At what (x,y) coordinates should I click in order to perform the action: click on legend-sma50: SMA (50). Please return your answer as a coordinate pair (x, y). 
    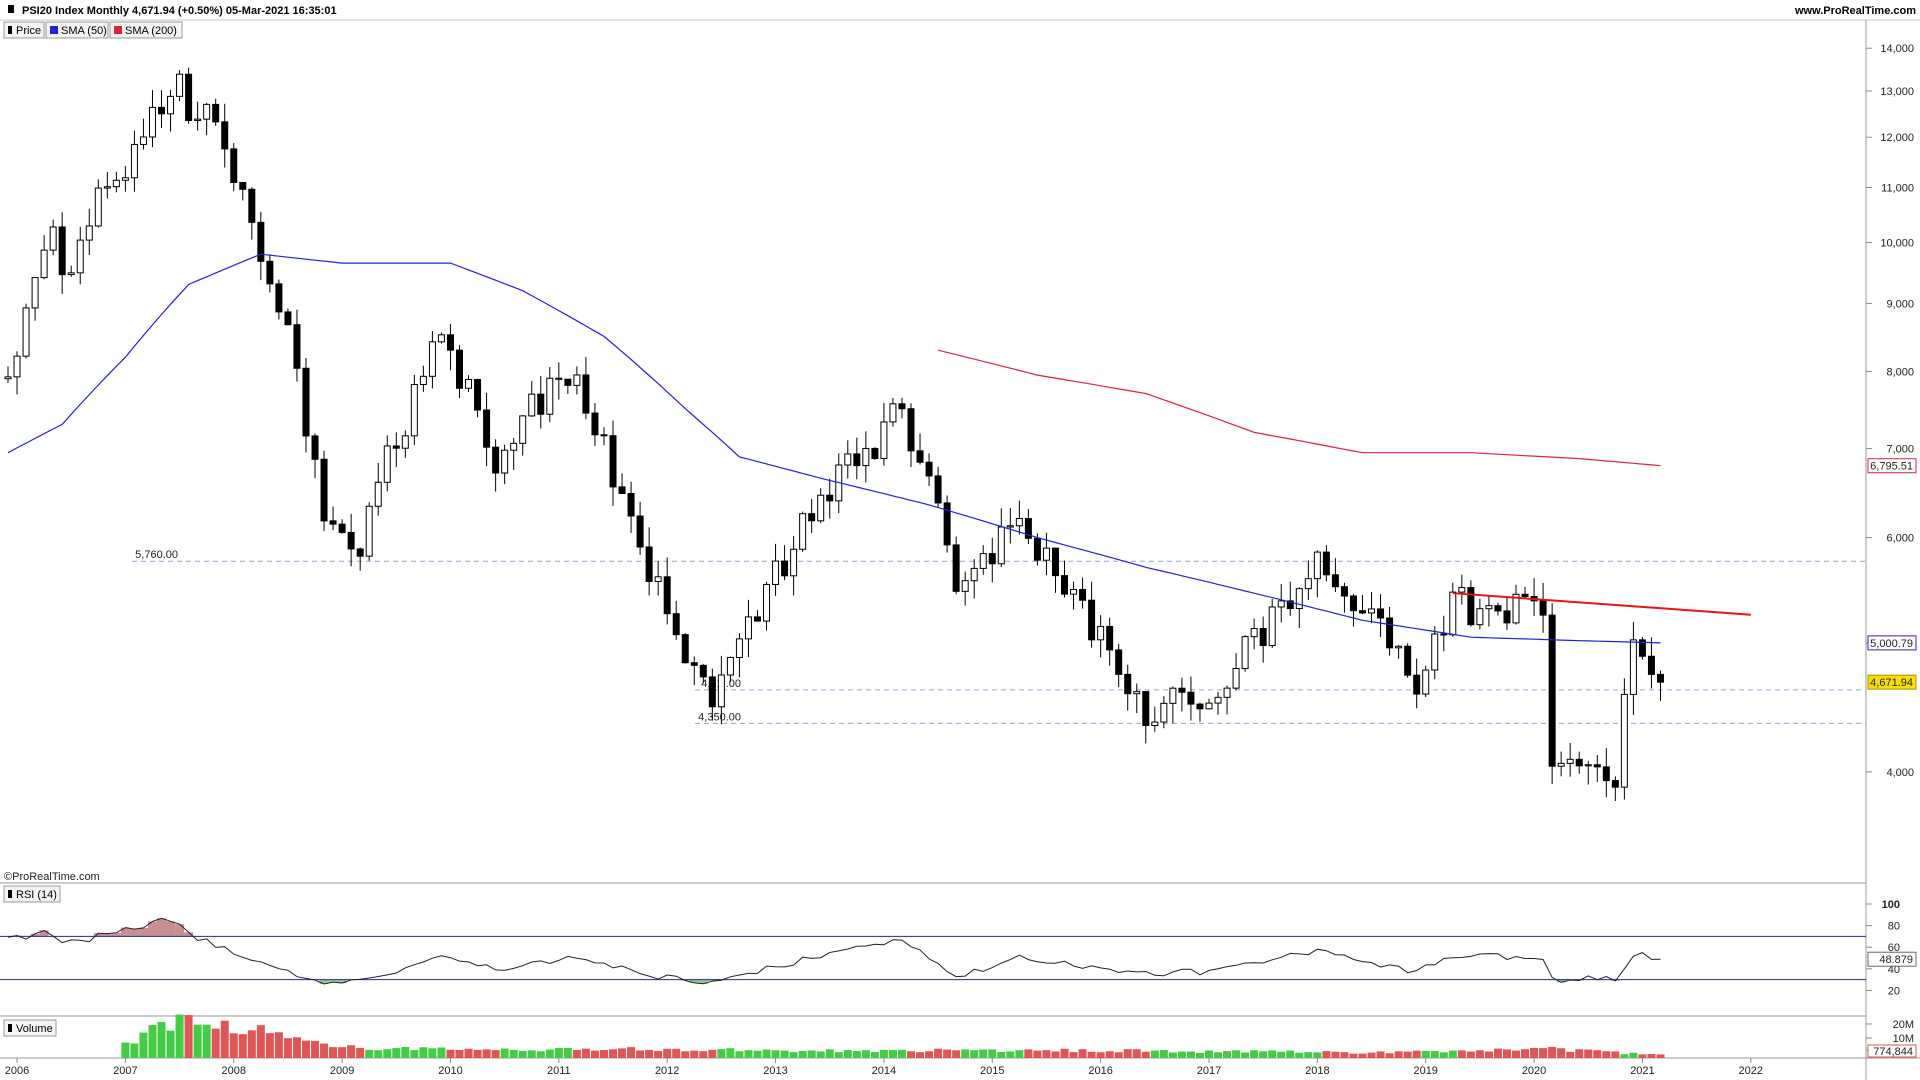
    Looking at the image, I should click on (77, 30).